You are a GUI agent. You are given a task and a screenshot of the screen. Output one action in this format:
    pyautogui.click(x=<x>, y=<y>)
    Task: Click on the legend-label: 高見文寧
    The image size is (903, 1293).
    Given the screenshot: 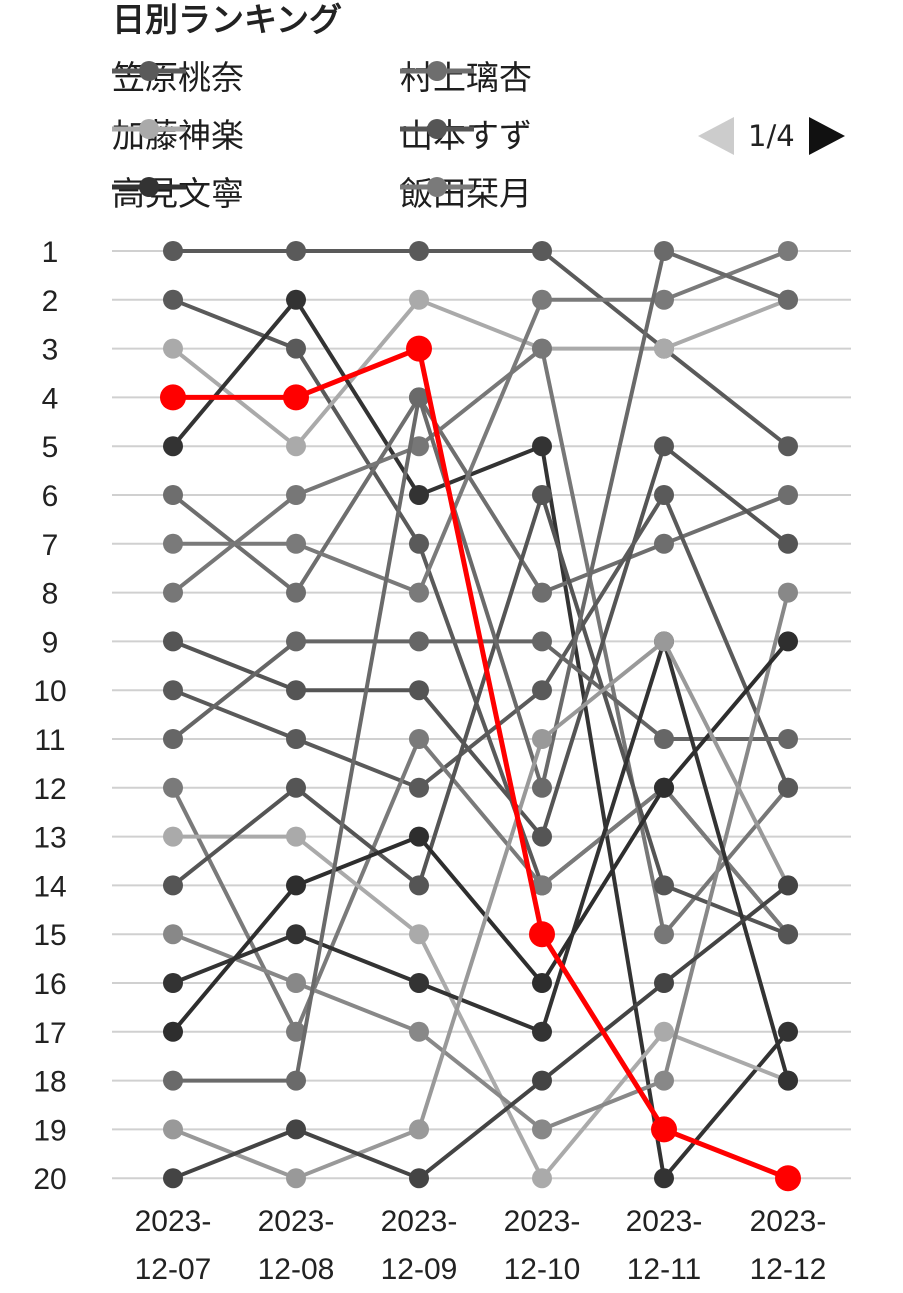 What is the action you would take?
    pyautogui.click(x=178, y=193)
    